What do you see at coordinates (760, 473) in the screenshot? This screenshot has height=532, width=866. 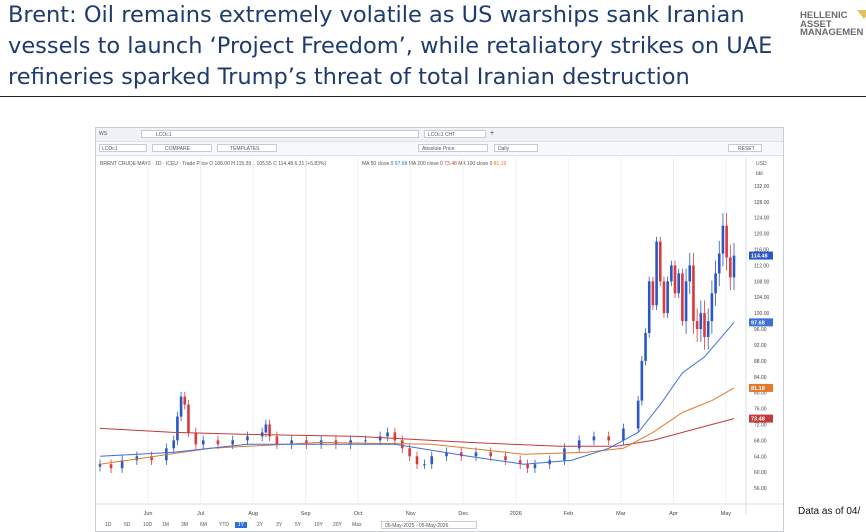 I see `y-tick-label: 60.00` at bounding box center [760, 473].